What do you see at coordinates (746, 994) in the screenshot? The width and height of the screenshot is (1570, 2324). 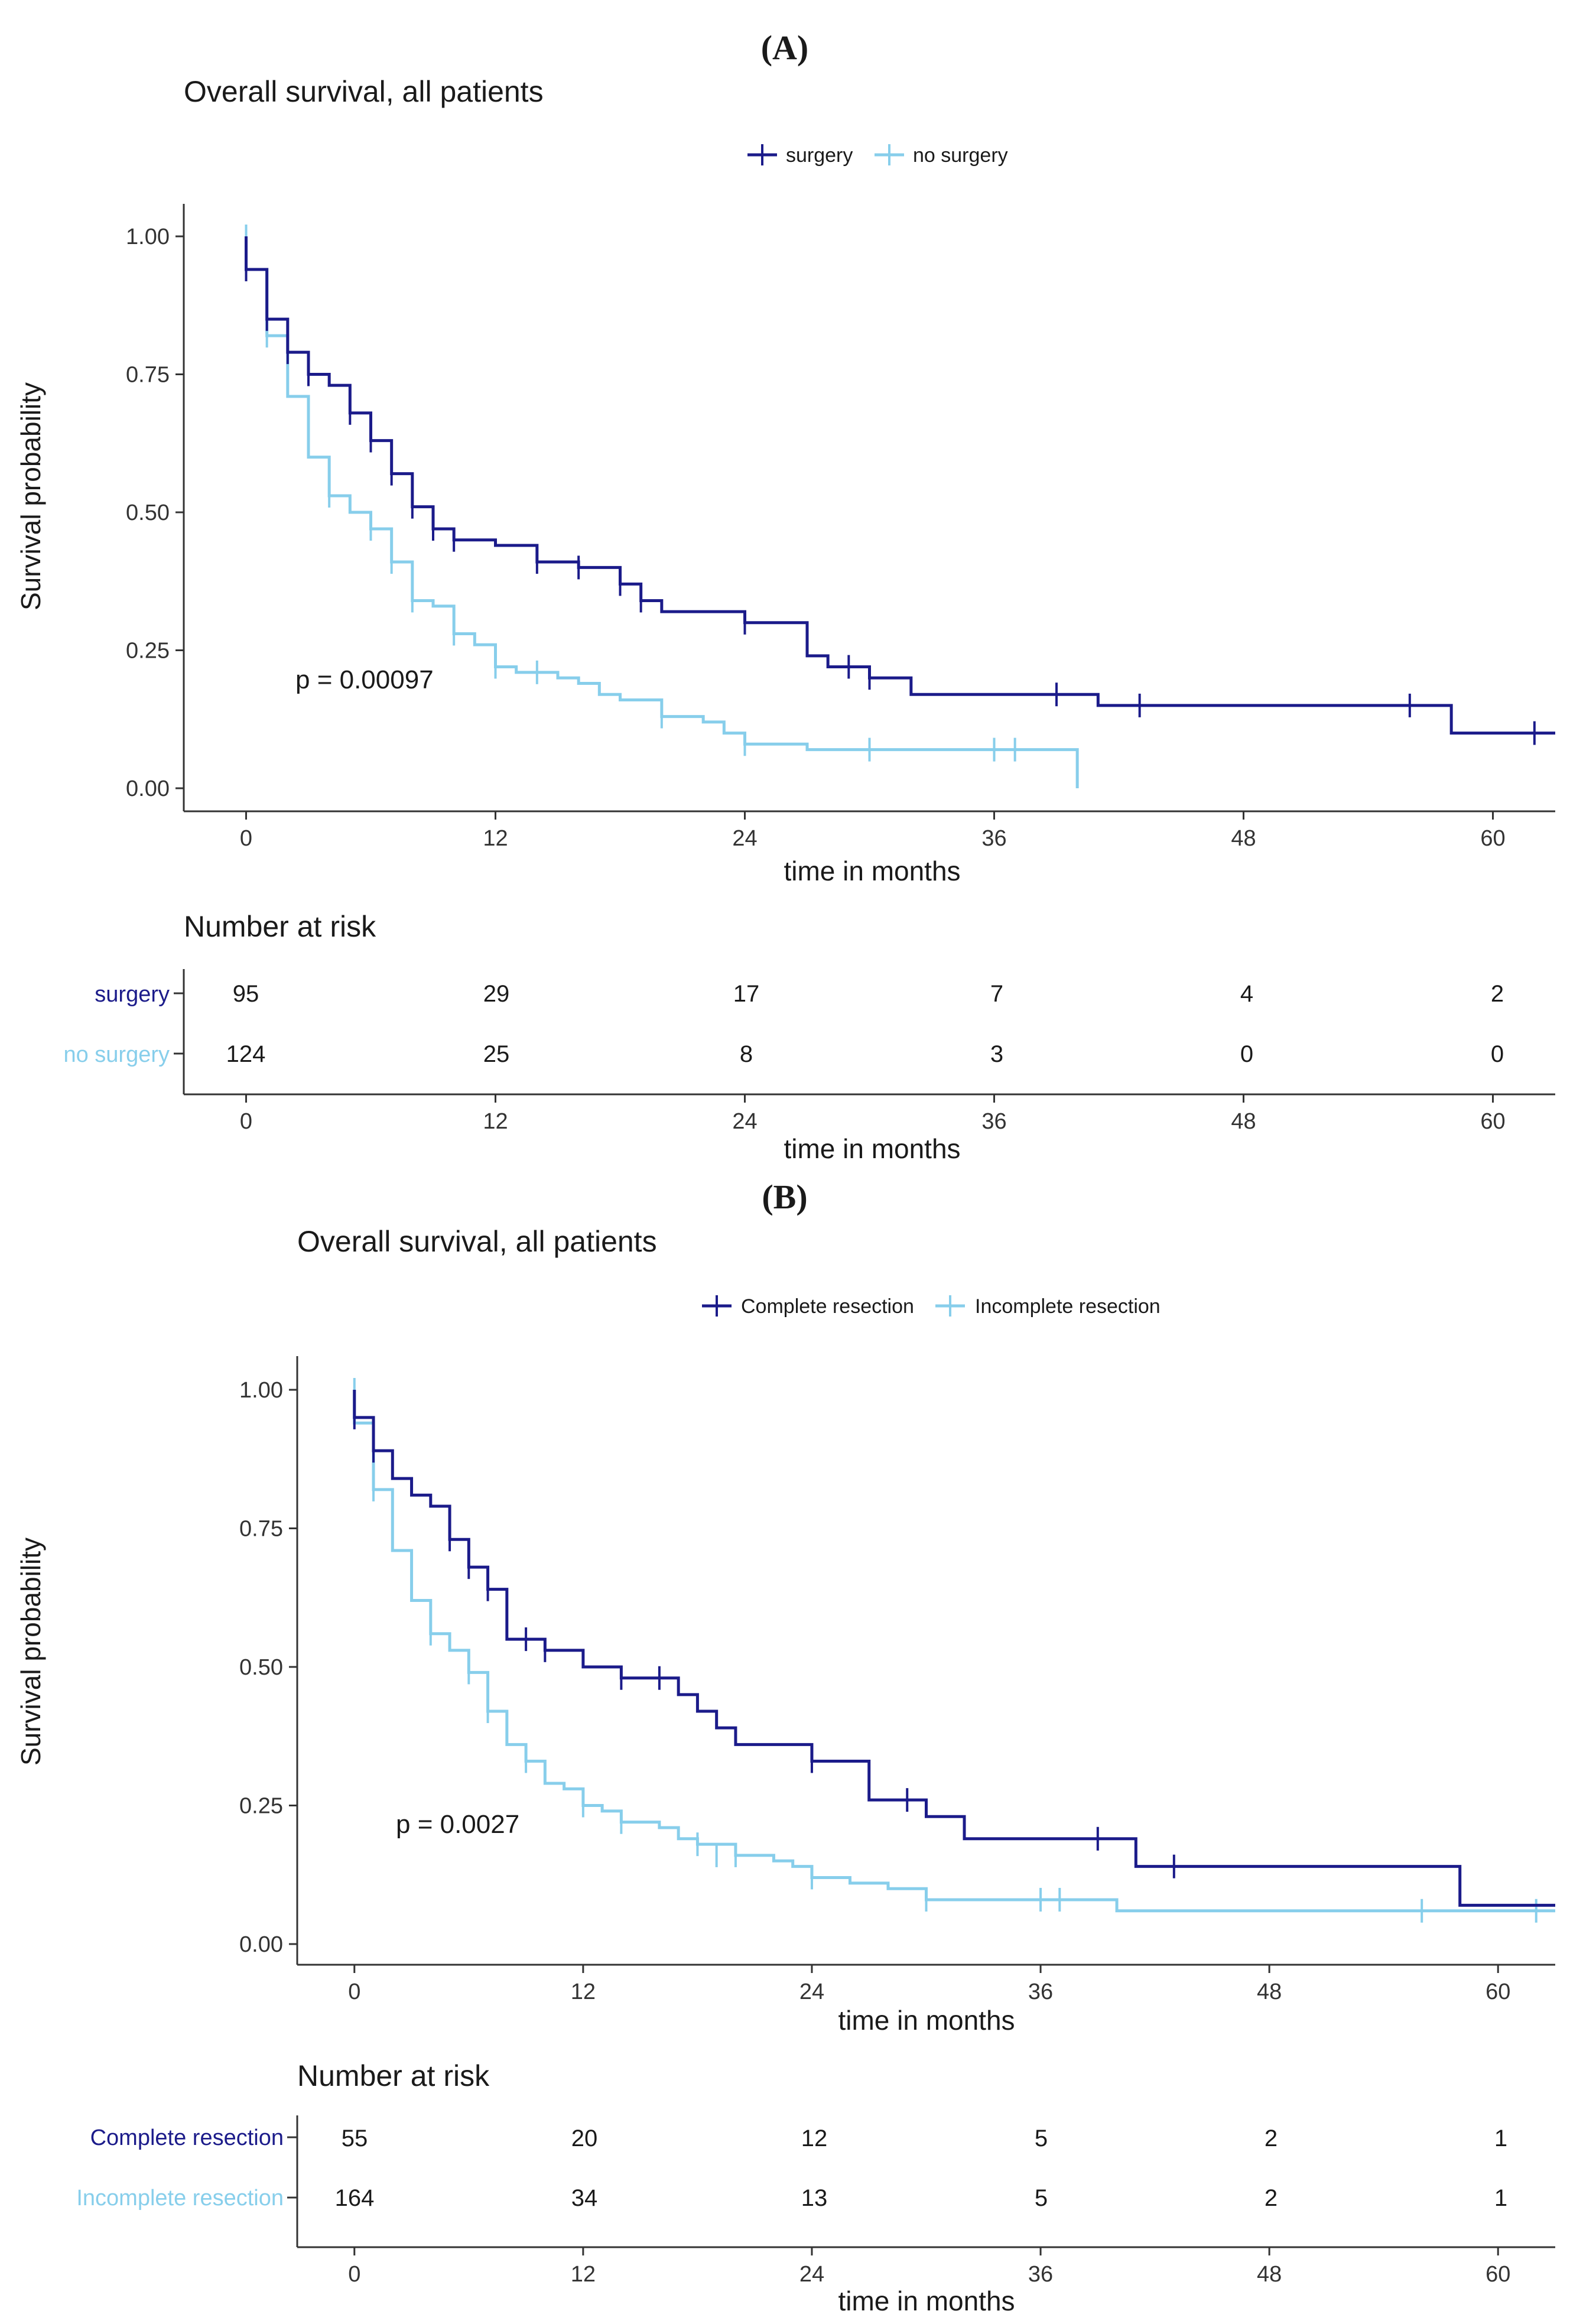 I see `risk-count-group1-t24: 17` at bounding box center [746, 994].